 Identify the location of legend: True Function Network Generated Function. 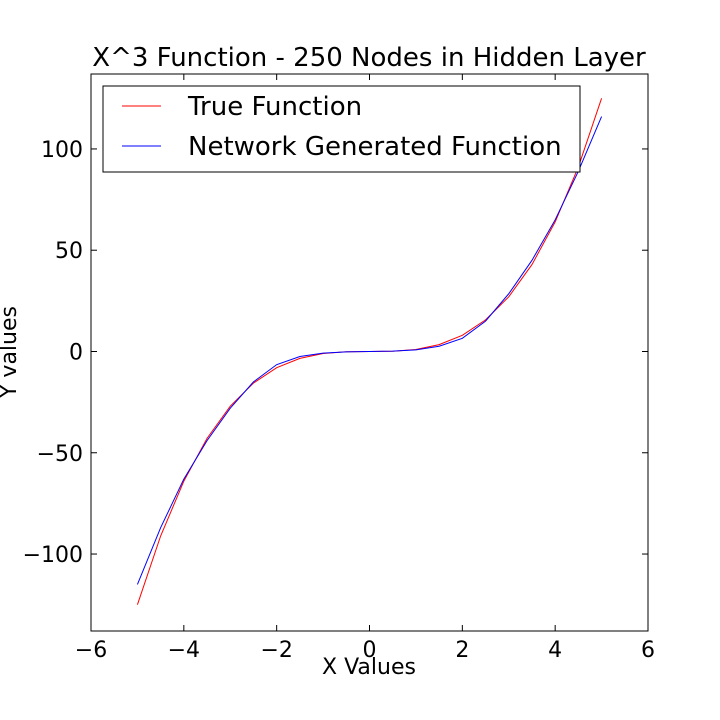
(341, 129).